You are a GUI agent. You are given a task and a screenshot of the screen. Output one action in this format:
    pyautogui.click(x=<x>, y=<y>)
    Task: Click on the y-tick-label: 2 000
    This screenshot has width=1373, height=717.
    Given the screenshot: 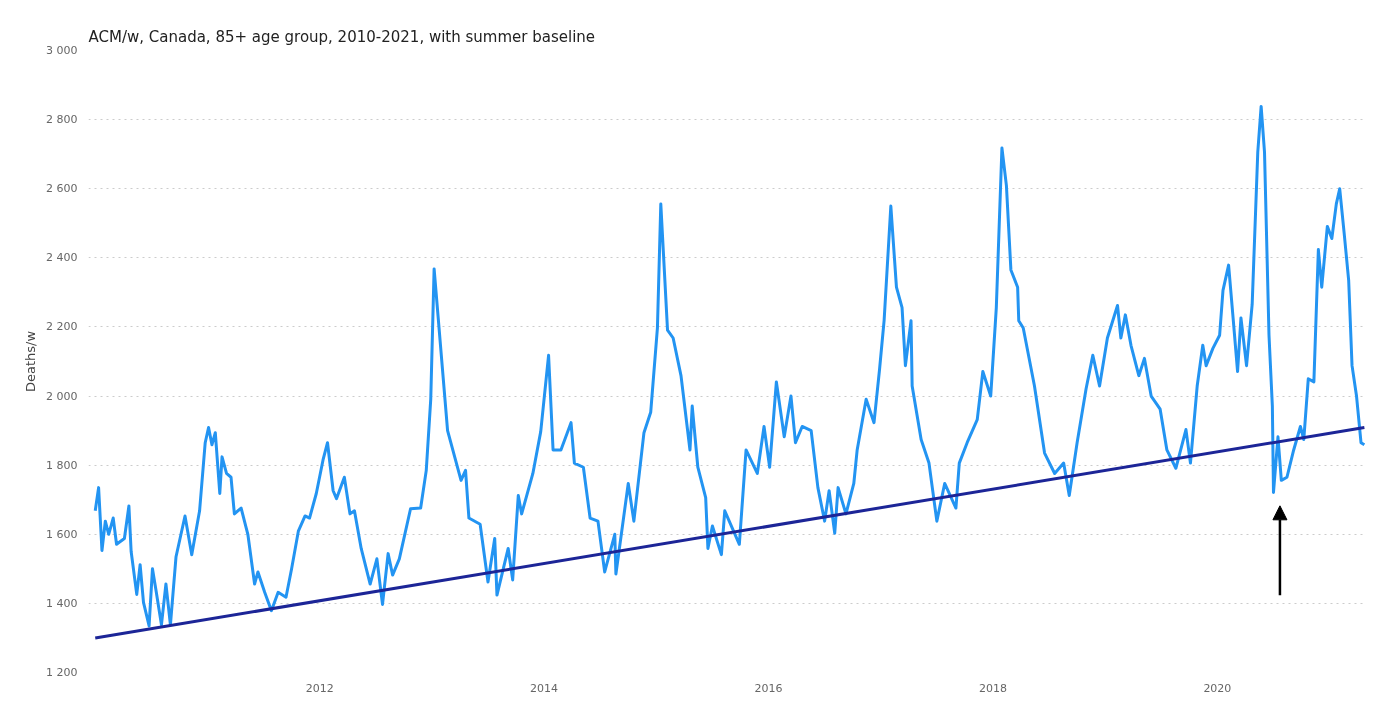 What is the action you would take?
    pyautogui.click(x=62, y=396)
    